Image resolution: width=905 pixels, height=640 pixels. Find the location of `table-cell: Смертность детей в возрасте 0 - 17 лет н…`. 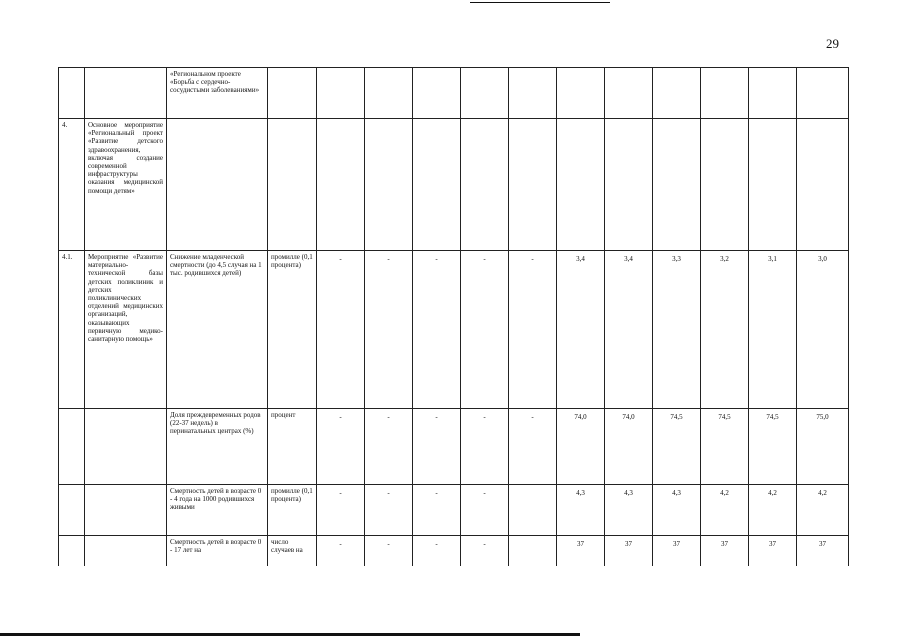

table-cell: Смертность детей в возрасте 0 - 17 лет н… is located at coordinates (217, 550).